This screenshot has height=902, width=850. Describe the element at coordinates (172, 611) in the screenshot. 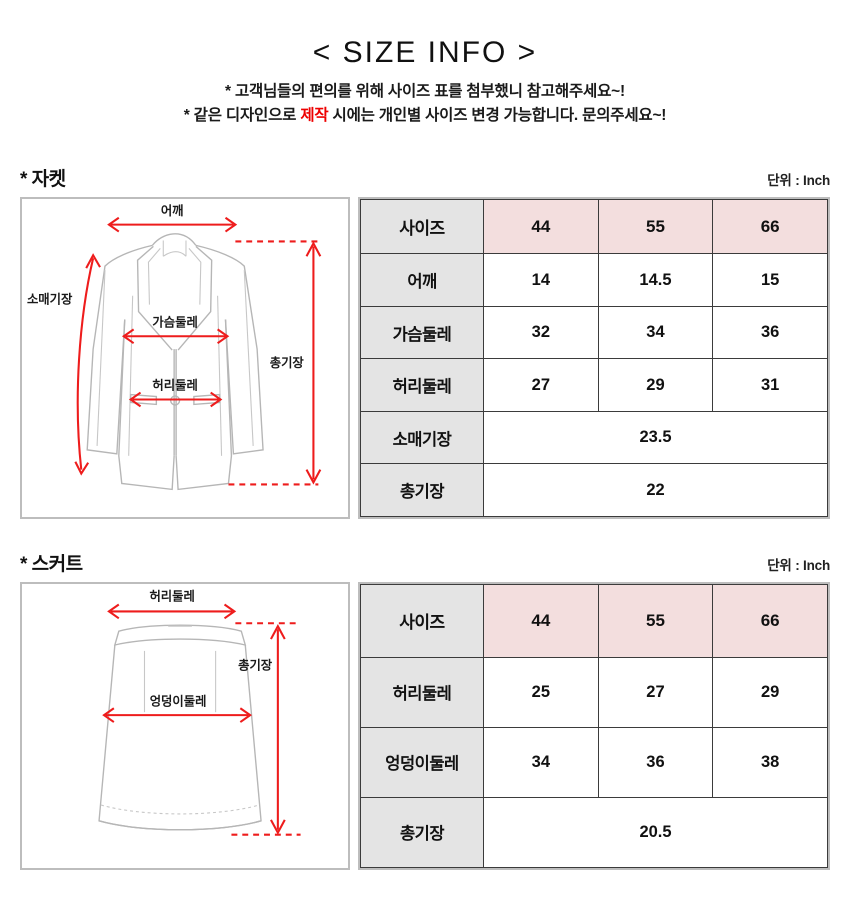

I see `measure-arrow-skirt-waist` at that location.